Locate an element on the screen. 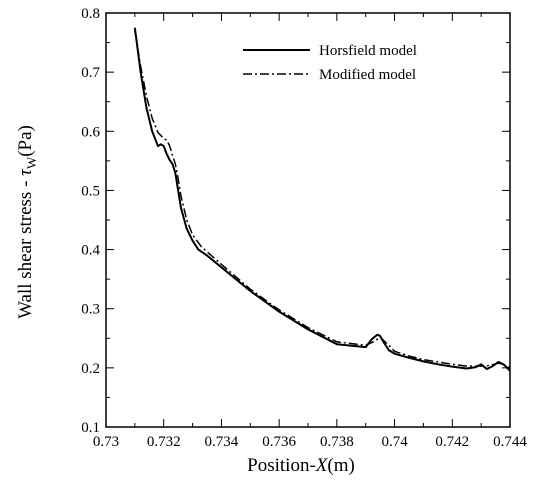 The width and height of the screenshot is (536, 483). x-axis-title: Position-X(m) is located at coordinates (301, 465).